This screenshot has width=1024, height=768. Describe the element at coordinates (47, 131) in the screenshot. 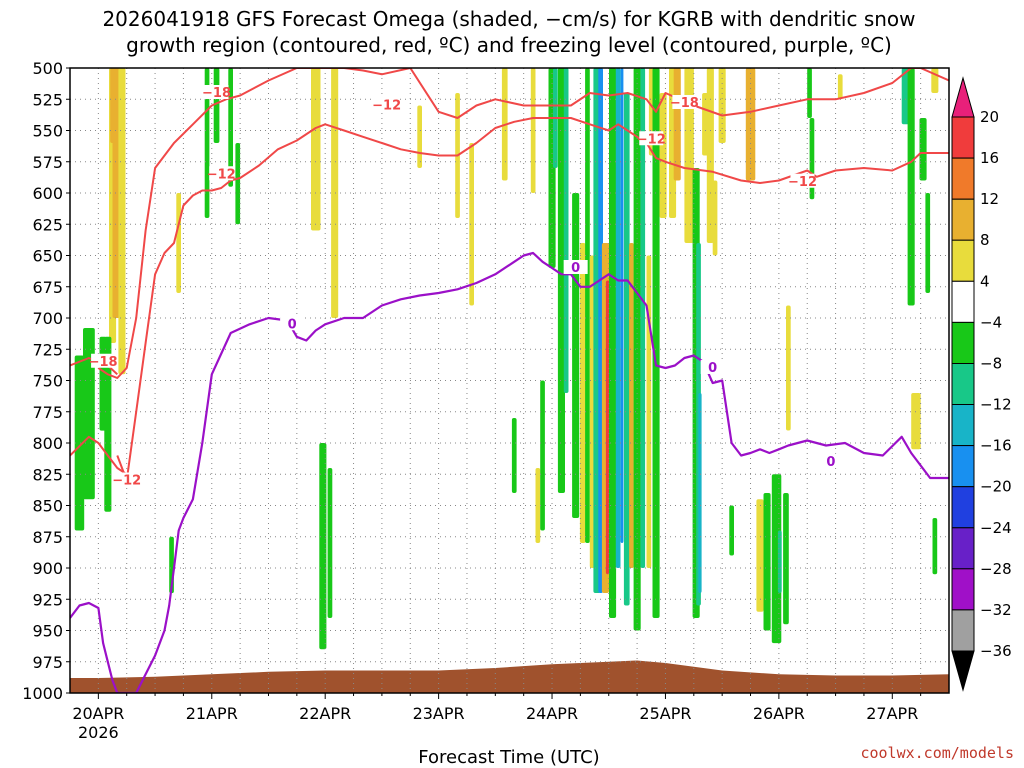

I see `y-tick-label-550: 550` at that location.